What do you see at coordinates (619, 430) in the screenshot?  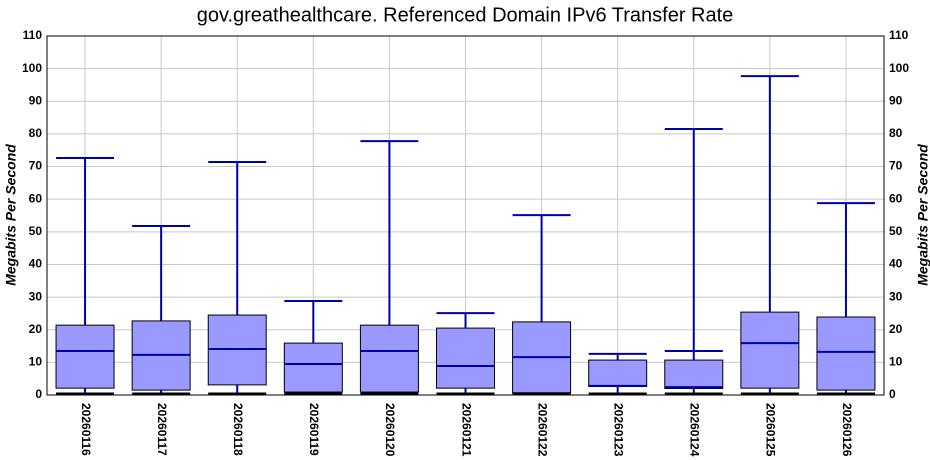 I see `x-tick-label: 20260123` at bounding box center [619, 430].